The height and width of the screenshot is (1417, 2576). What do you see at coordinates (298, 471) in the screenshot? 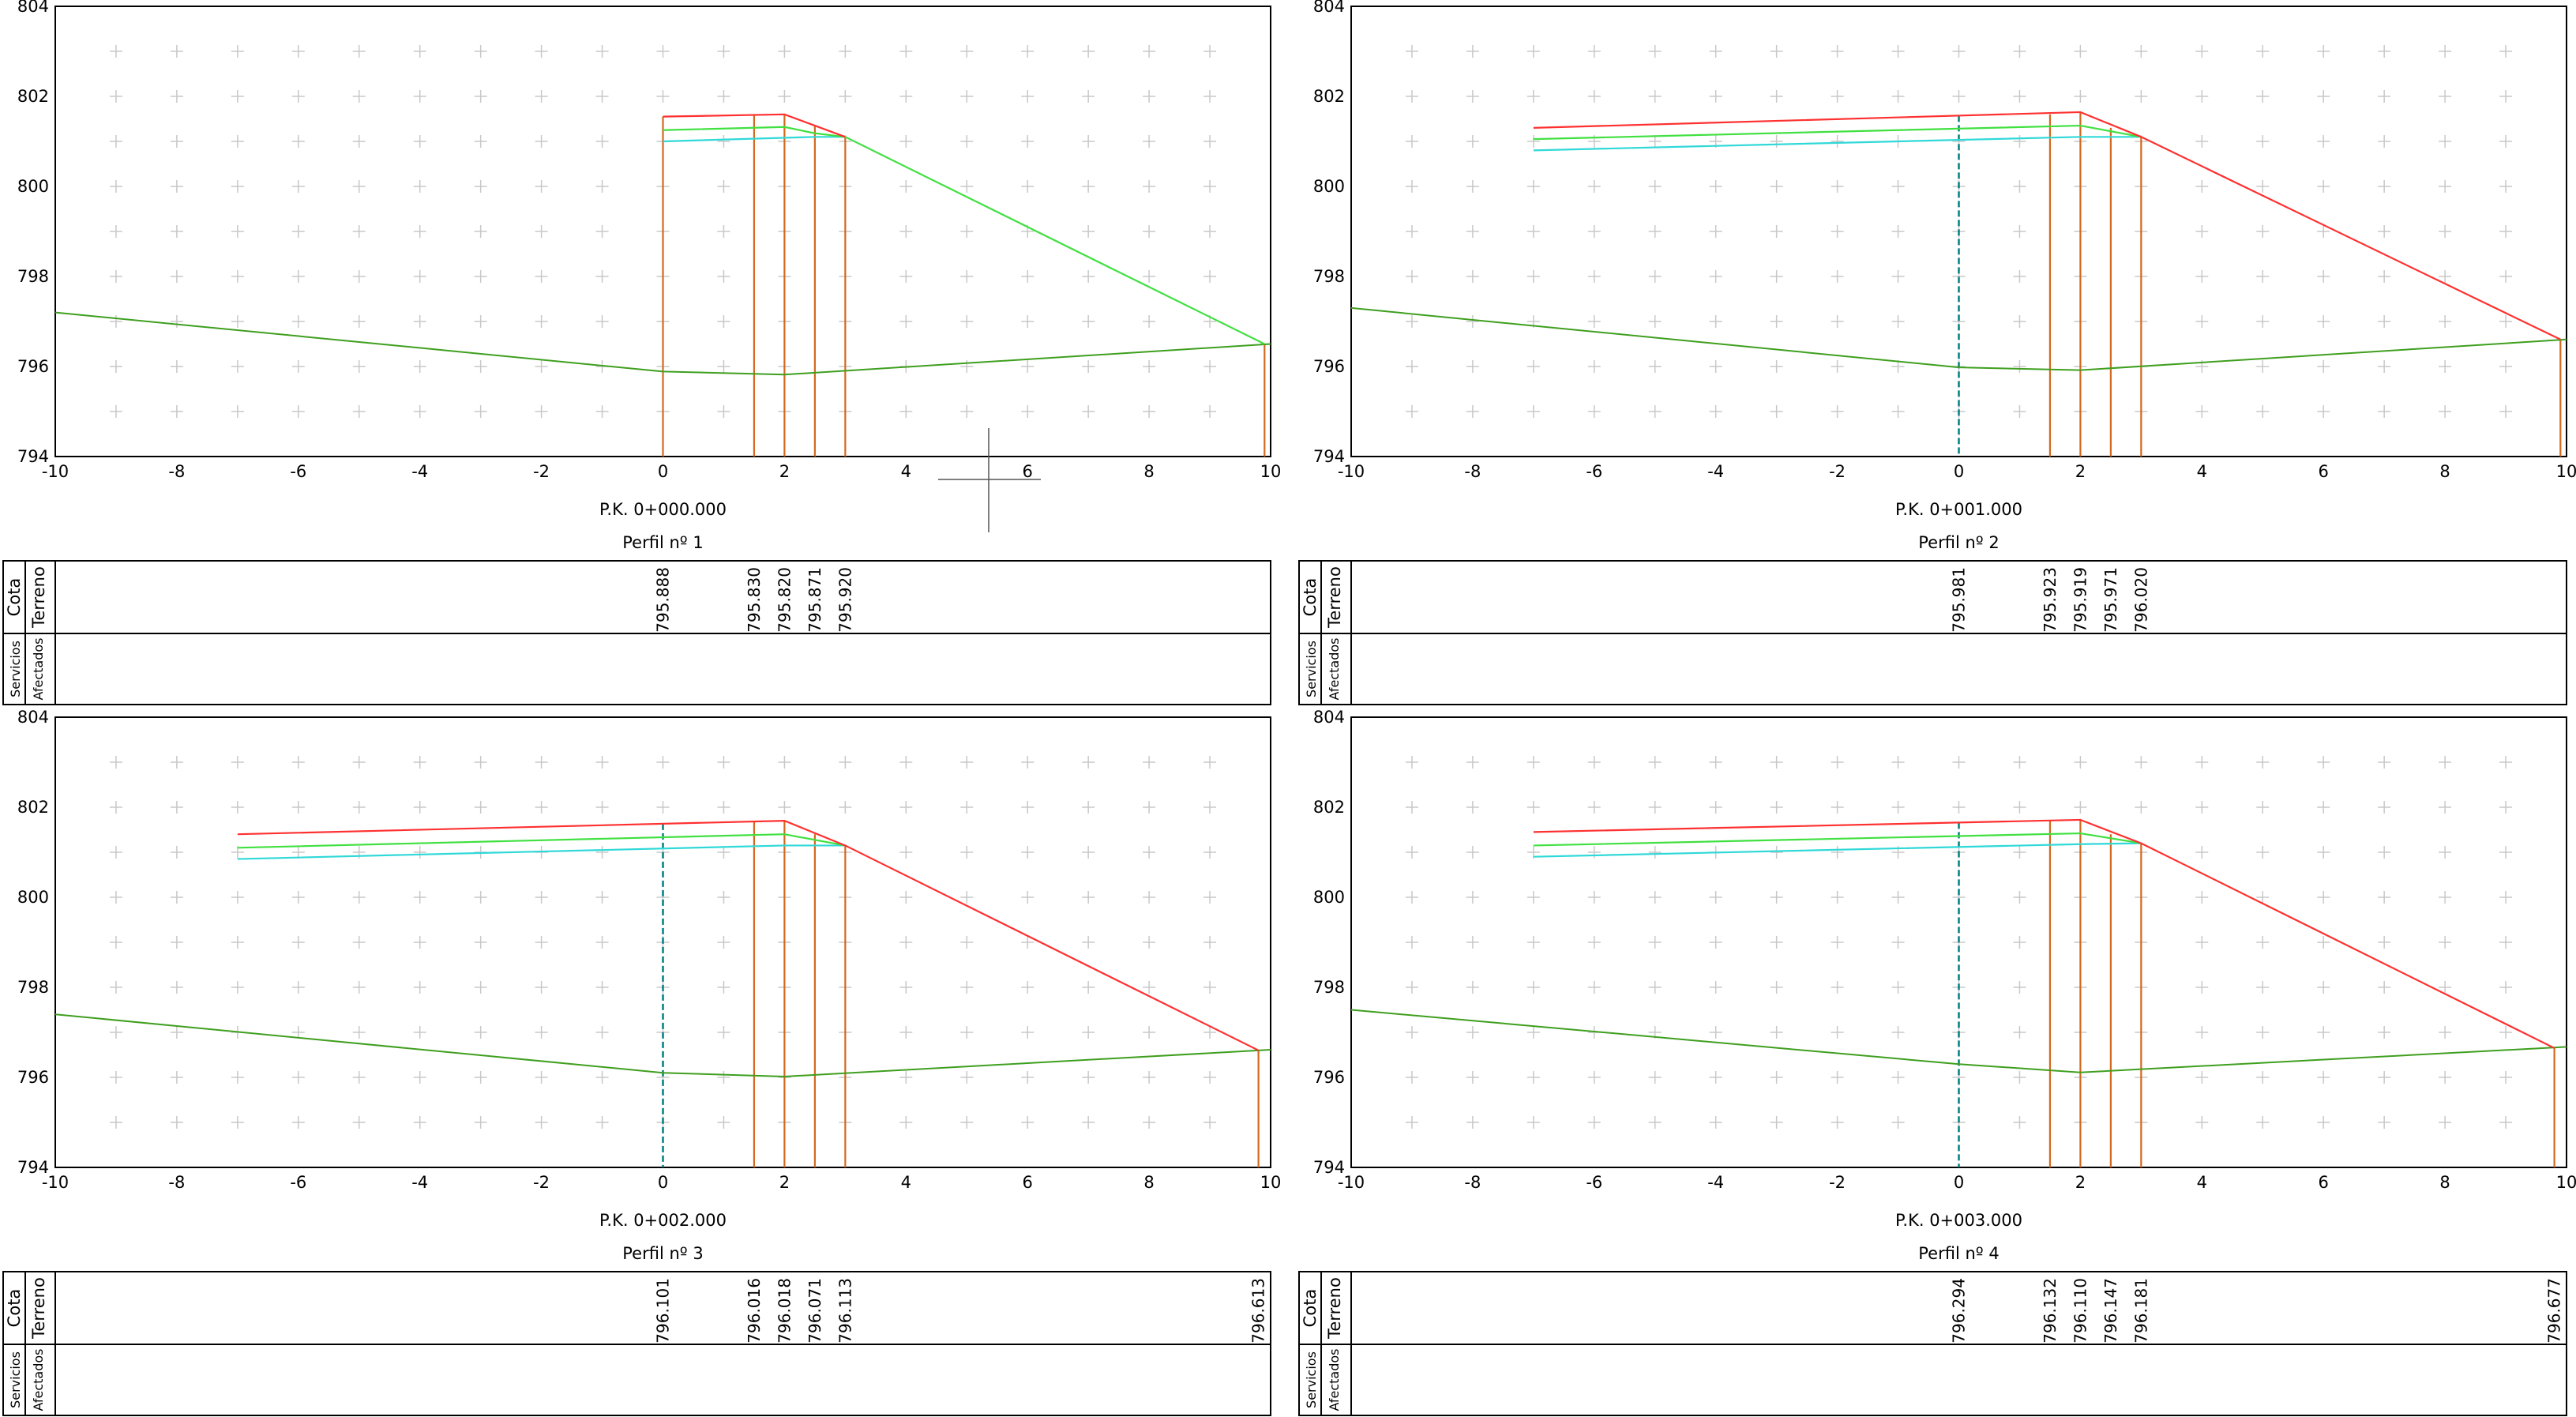
I see `x-tick-label: -6` at bounding box center [298, 471].